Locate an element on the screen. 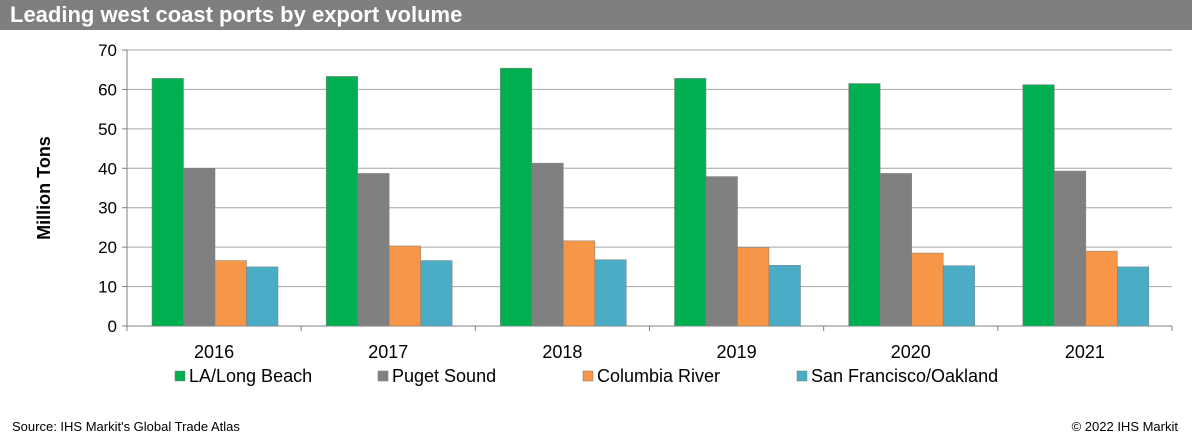  x-tick-label: 2017 is located at coordinates (388, 352).